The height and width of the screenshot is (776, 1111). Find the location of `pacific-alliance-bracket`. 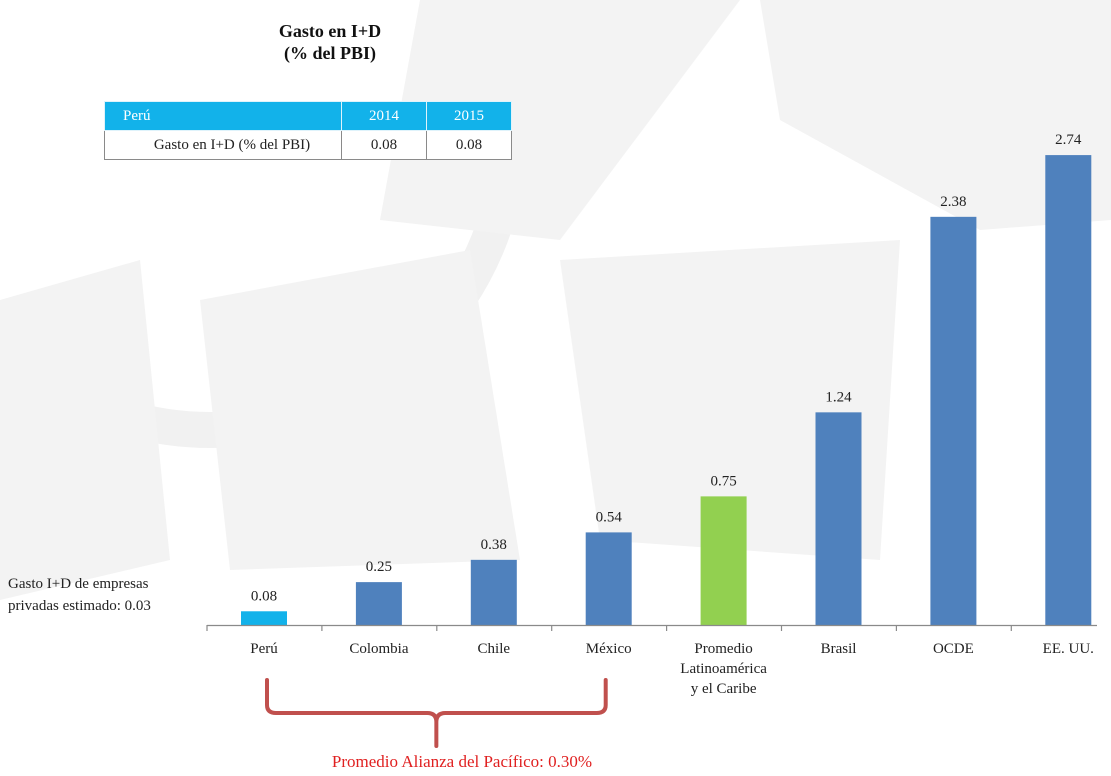

pacific-alliance-bracket is located at coordinates (436, 713).